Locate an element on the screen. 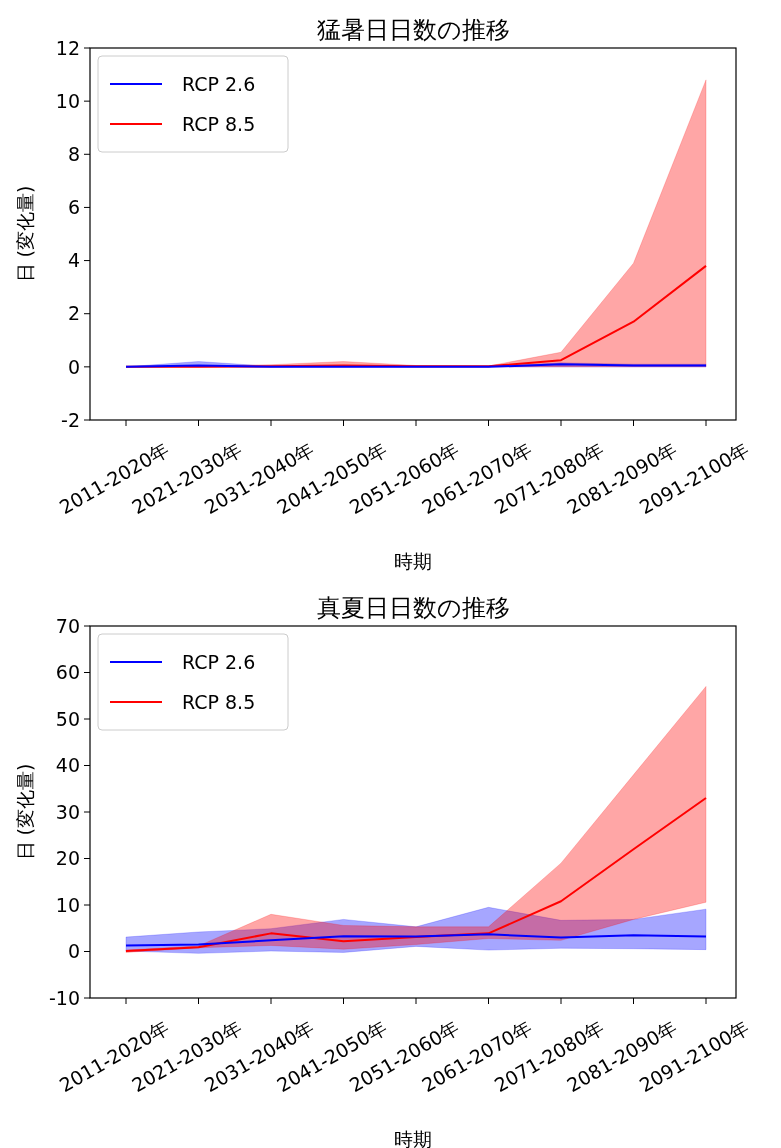 Image resolution: width=781 pixels, height=1148 pixels. y-tick-label: -10 is located at coordinates (64, 997).